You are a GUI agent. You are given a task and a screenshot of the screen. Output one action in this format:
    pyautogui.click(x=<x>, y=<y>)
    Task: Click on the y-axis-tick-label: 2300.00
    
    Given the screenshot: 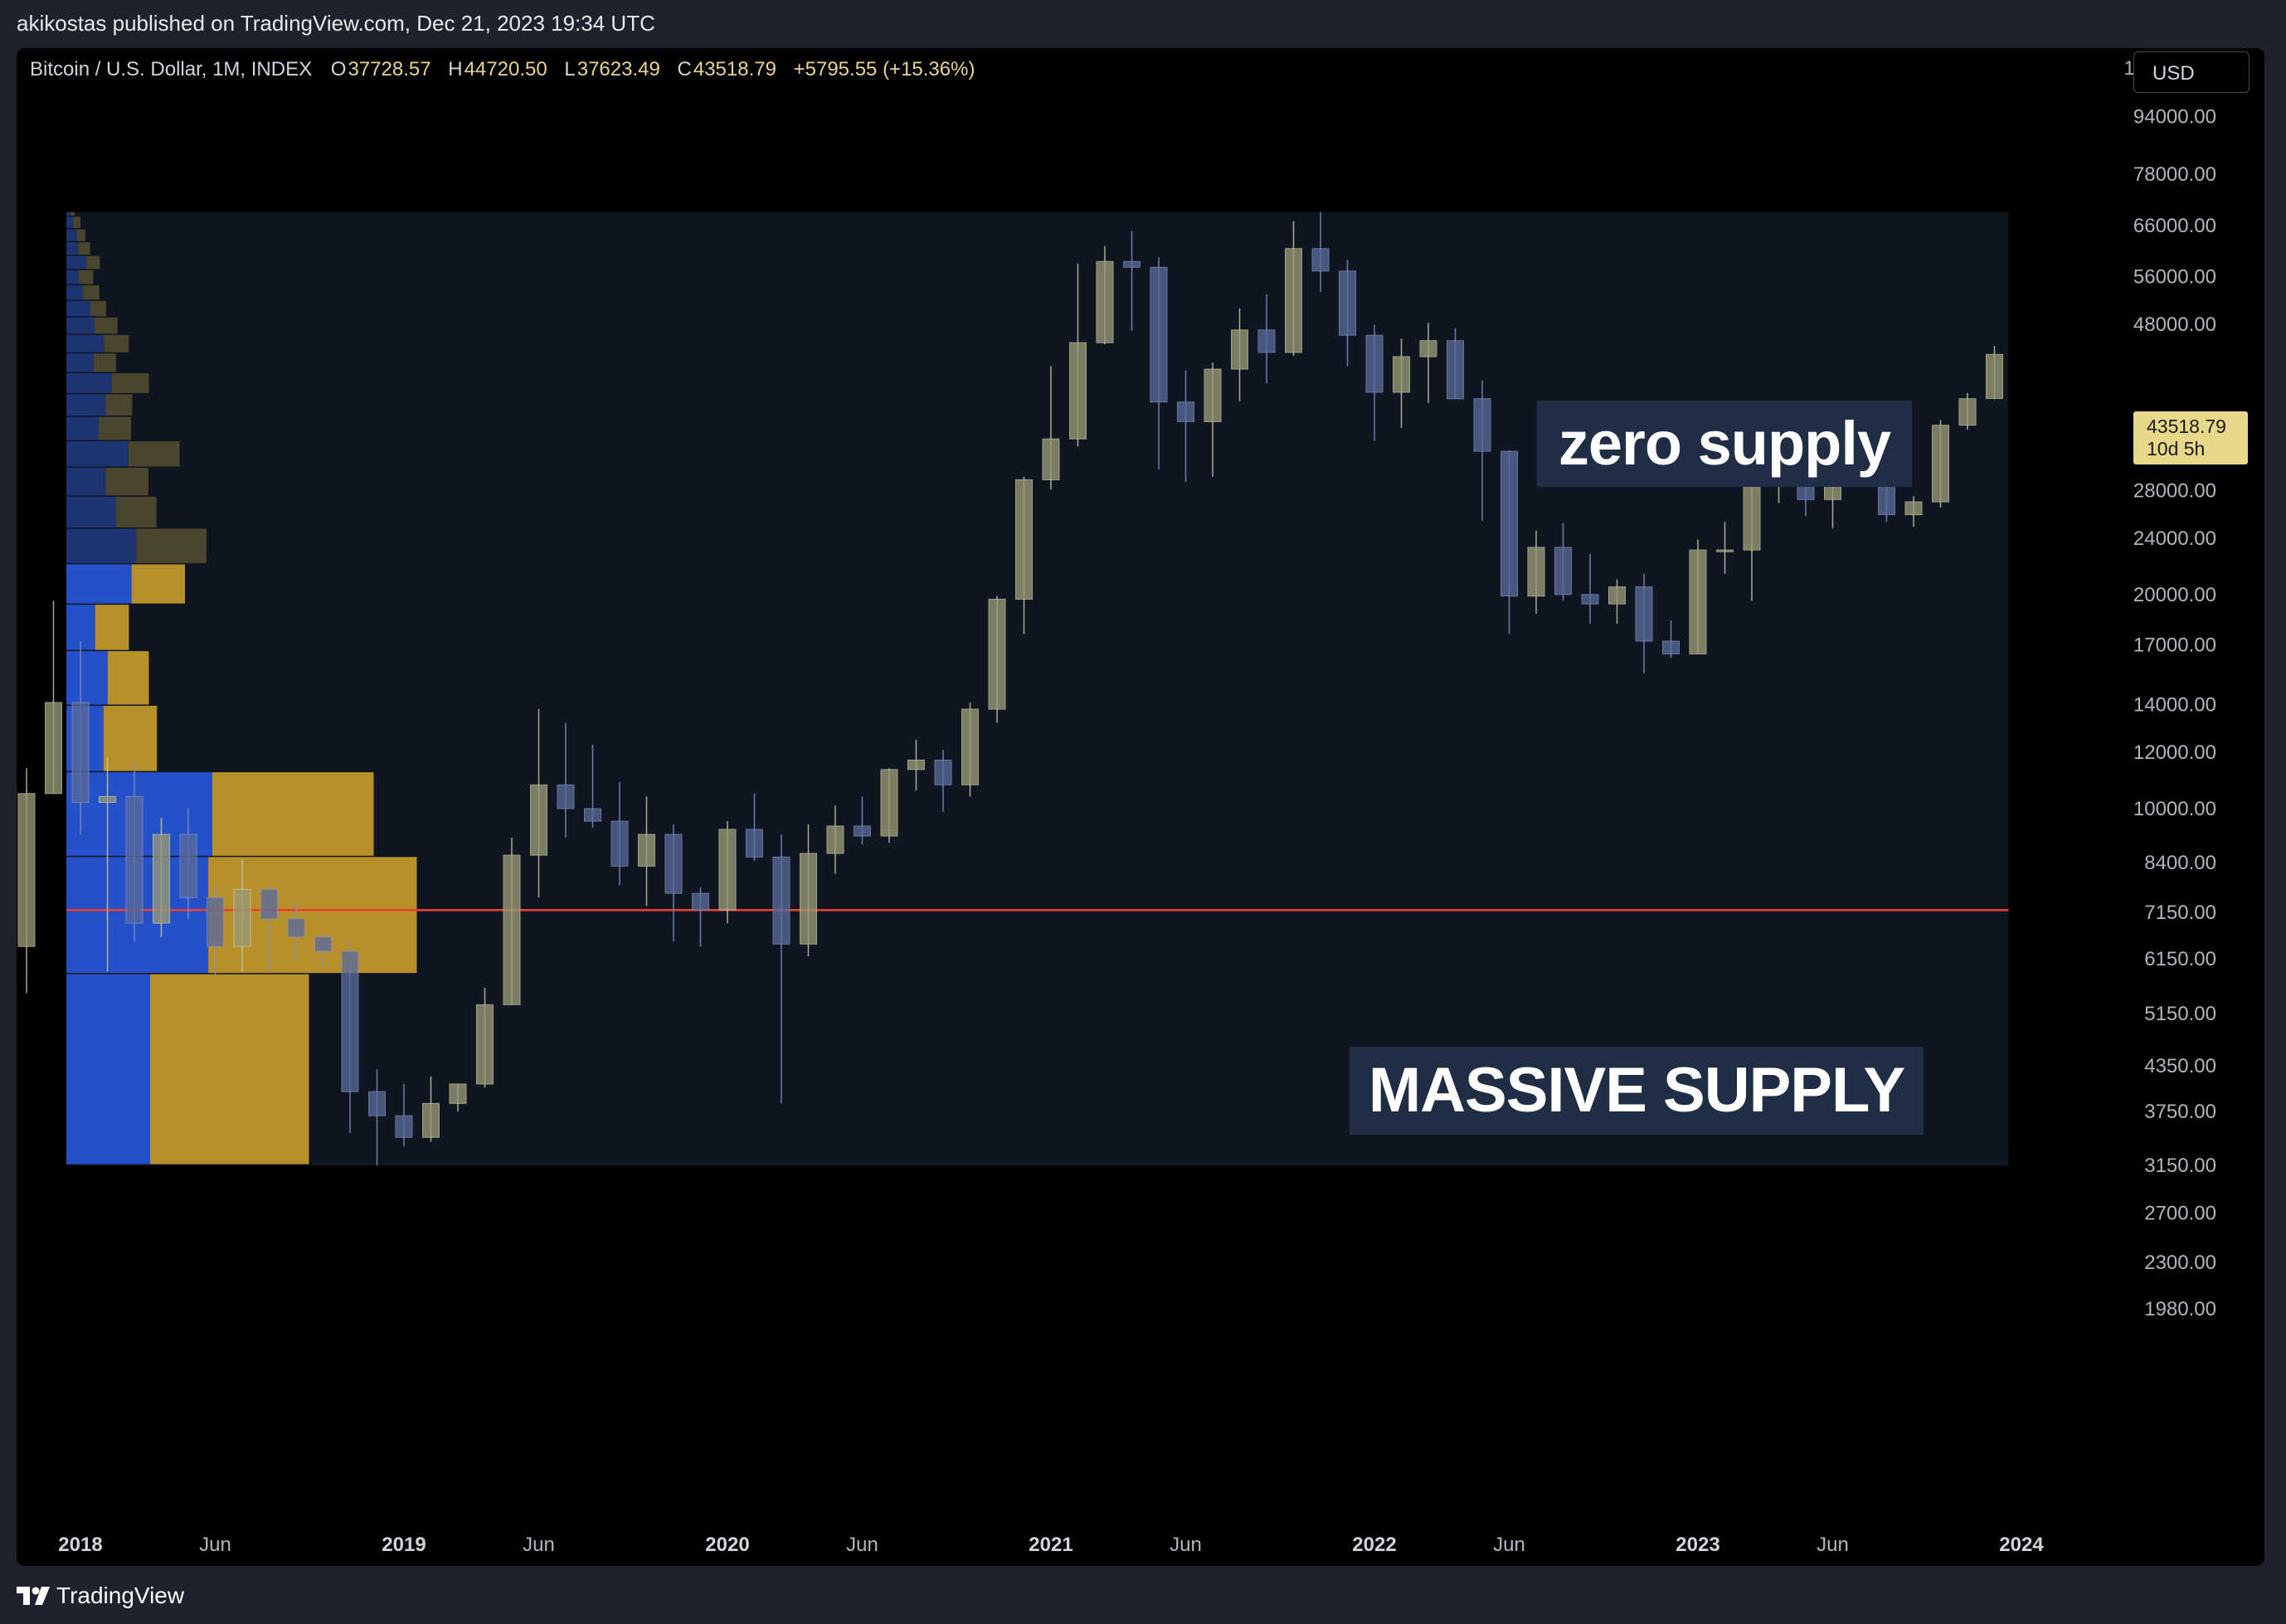 What is the action you would take?
    pyautogui.click(x=2180, y=1263)
    